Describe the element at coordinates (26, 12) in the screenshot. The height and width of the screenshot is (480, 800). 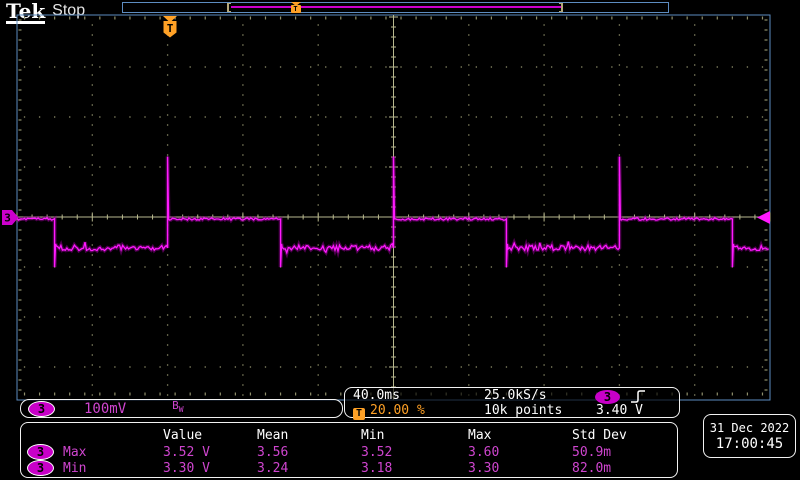
I see `brand-logo: Tek` at that location.